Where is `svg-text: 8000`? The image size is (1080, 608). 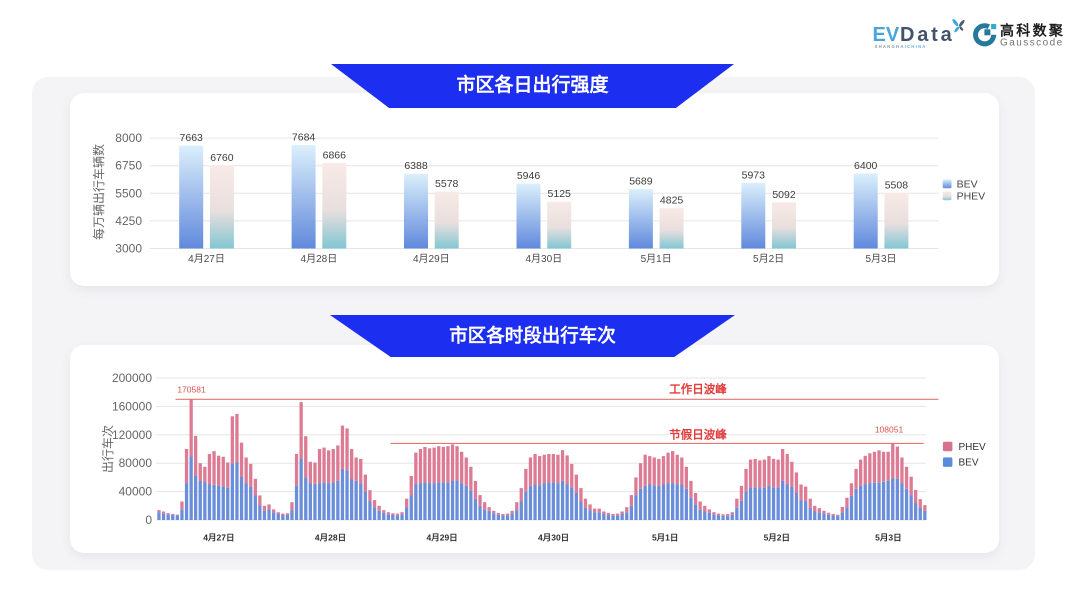
svg-text: 8000 is located at coordinates (128, 138).